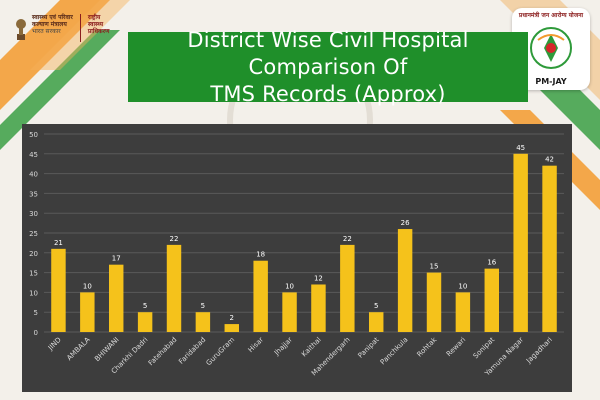 The image size is (600, 400). Describe the element at coordinates (318, 308) in the screenshot. I see `bar-kaithal` at that location.